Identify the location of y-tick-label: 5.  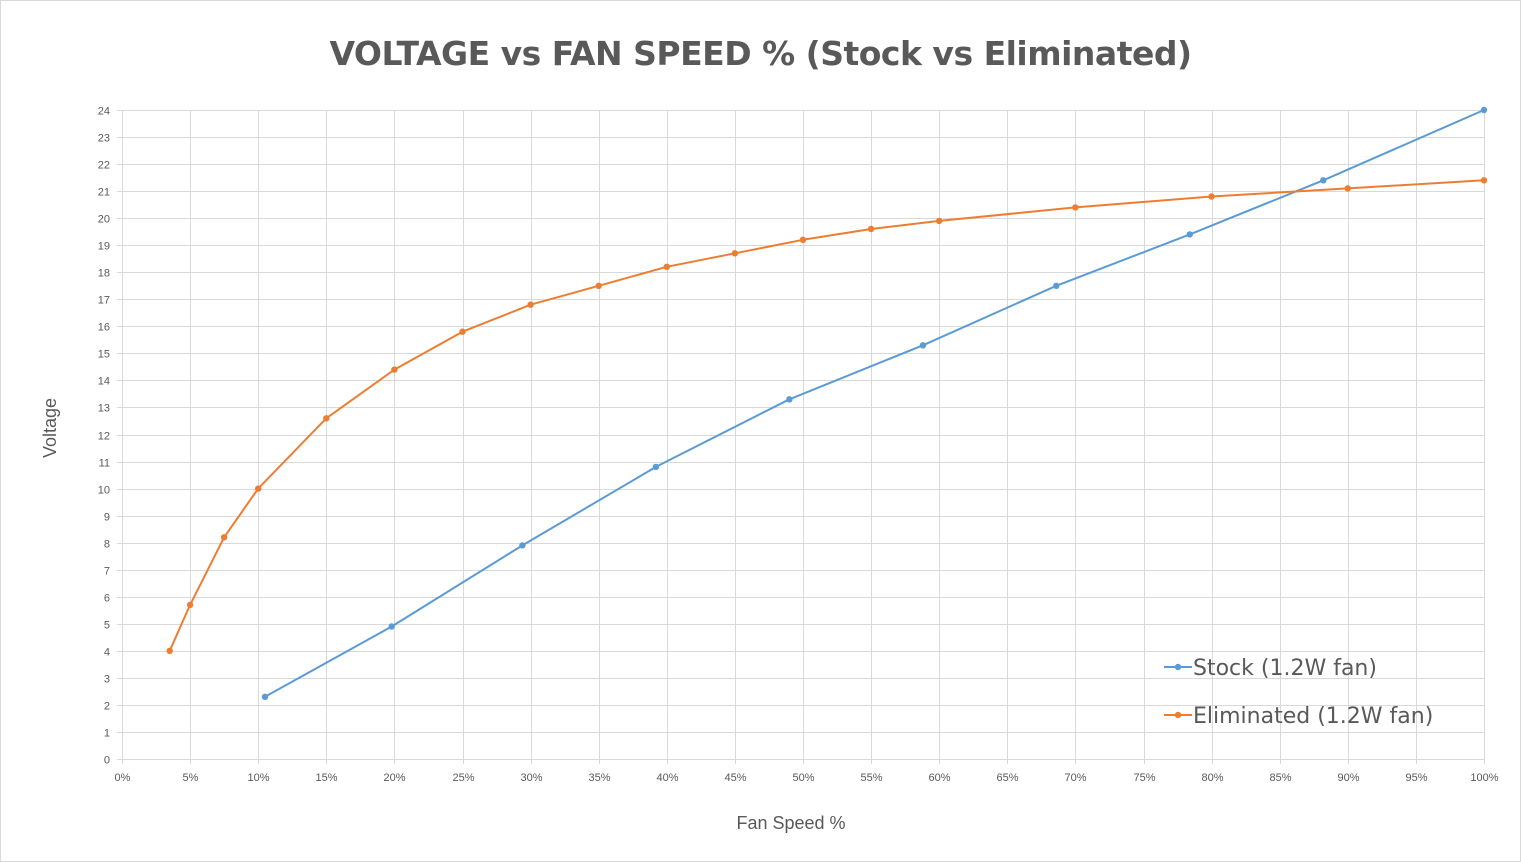
(107, 626).